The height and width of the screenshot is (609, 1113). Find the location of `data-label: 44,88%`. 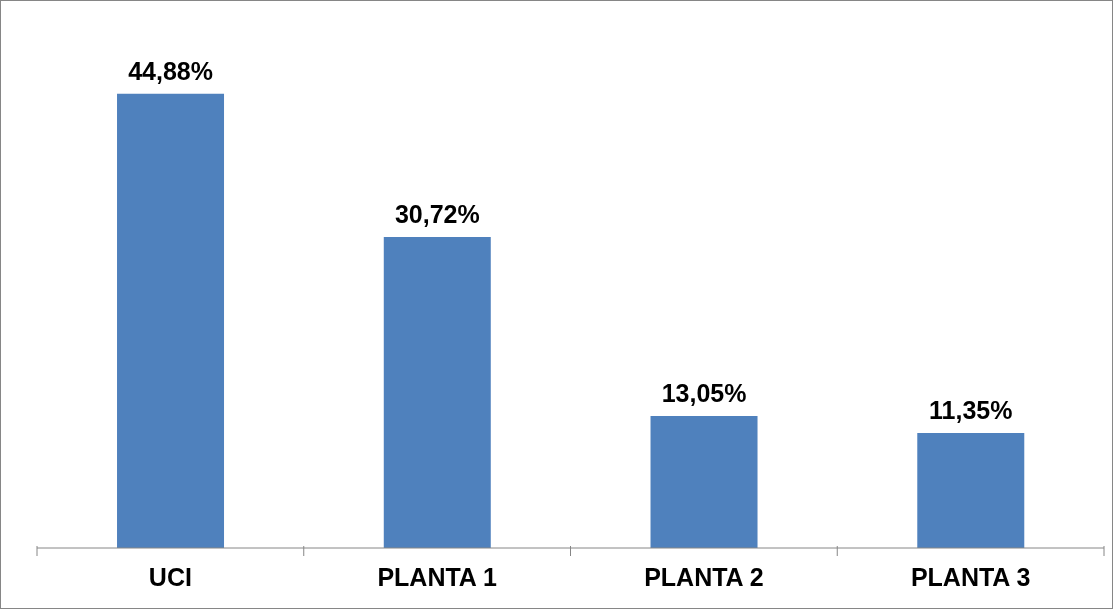

data-label: 44,88% is located at coordinates (170, 70).